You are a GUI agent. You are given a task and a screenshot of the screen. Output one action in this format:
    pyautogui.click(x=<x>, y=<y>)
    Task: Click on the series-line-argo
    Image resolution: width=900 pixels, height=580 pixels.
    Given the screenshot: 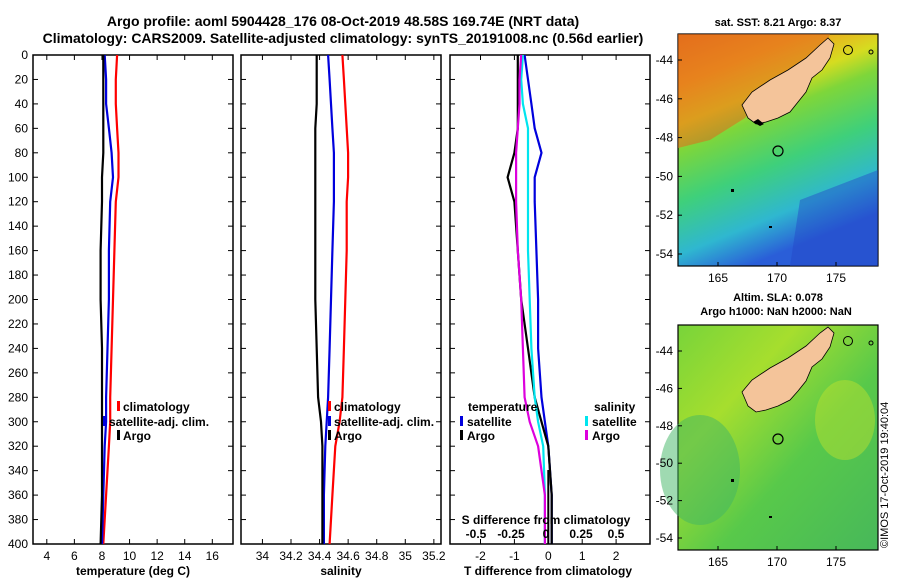 What is the action you would take?
    pyautogui.click(x=102, y=300)
    